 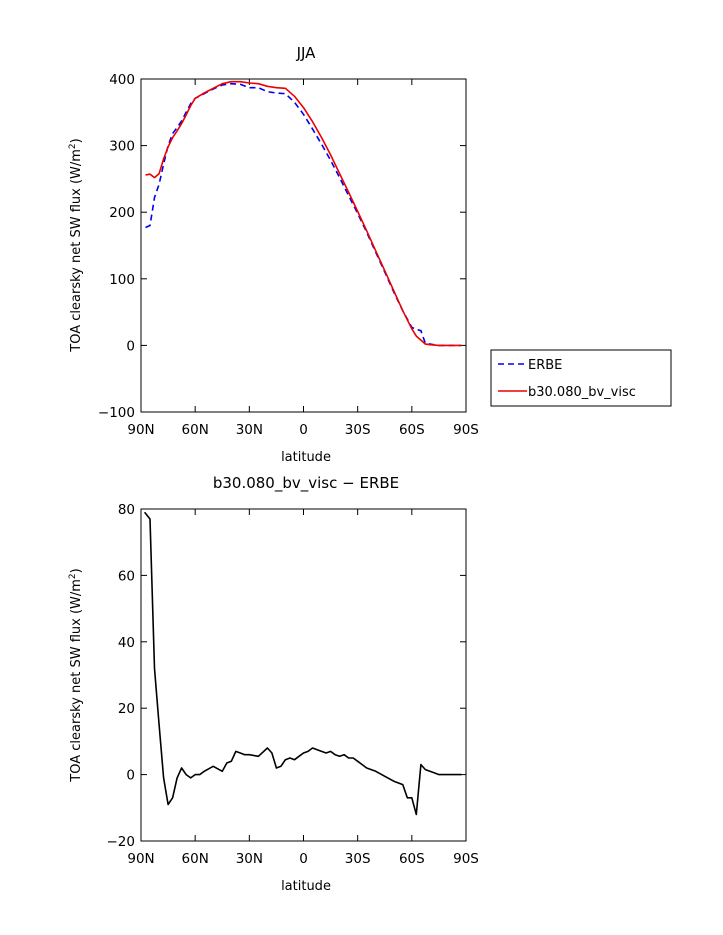 I want to click on chart-2-xtick-label: 0, so click(x=303, y=859).